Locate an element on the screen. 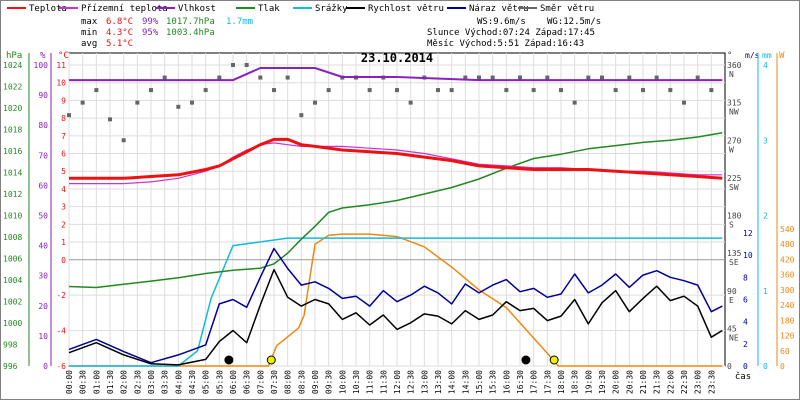  mm-axis-unit: mm is located at coordinates (767, 55).